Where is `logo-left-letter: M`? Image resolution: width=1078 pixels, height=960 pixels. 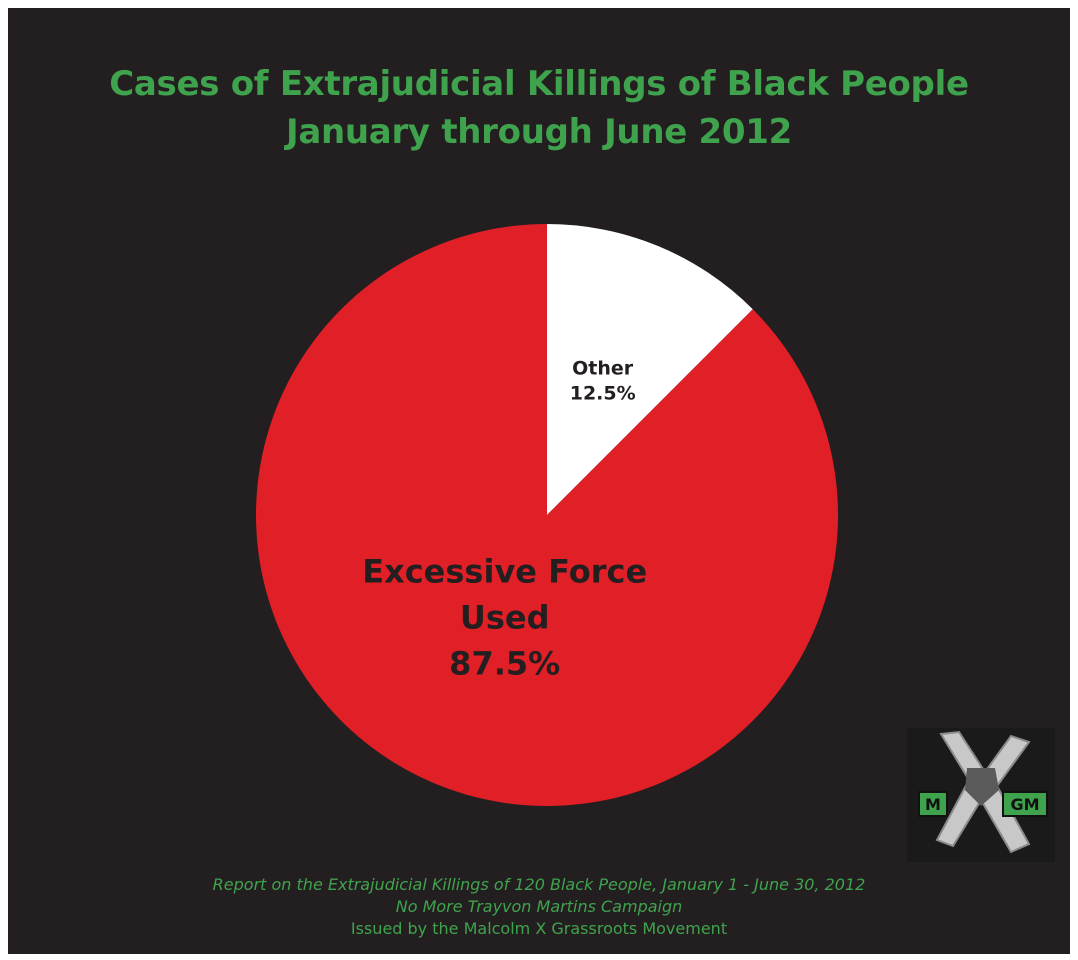 logo-left-letter: M is located at coordinates (933, 804).